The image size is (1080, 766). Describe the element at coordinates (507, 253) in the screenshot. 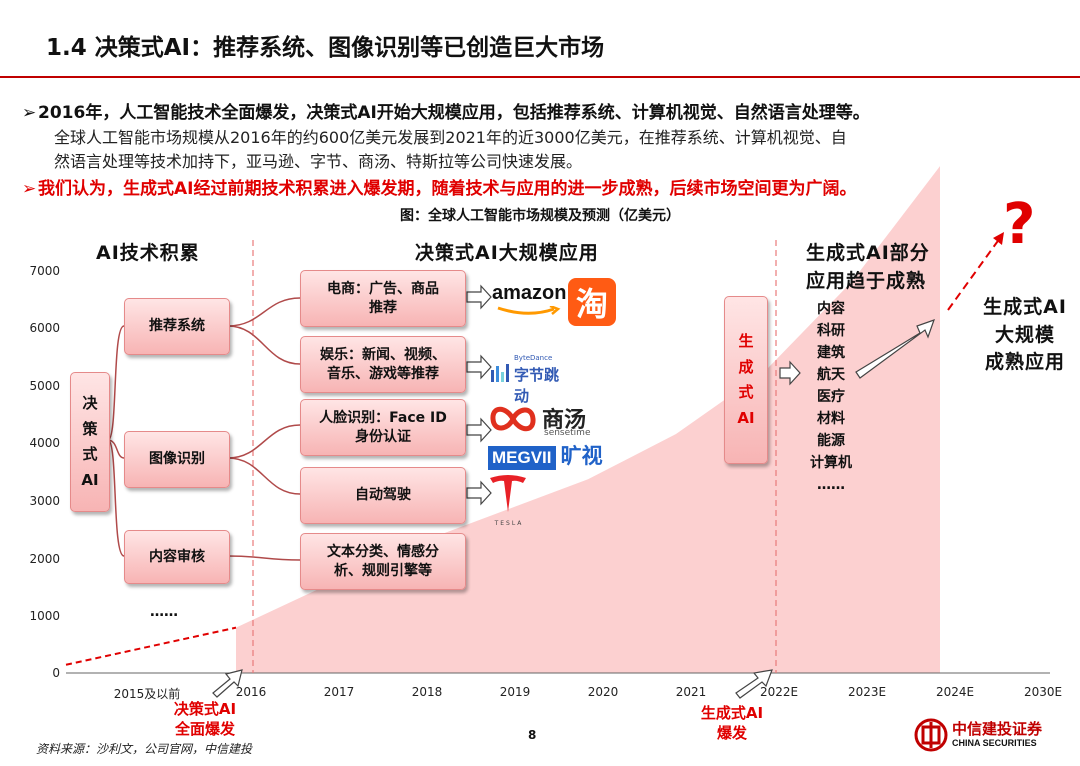

I see `section-decision-ai: 决策式AI大规模应用` at that location.